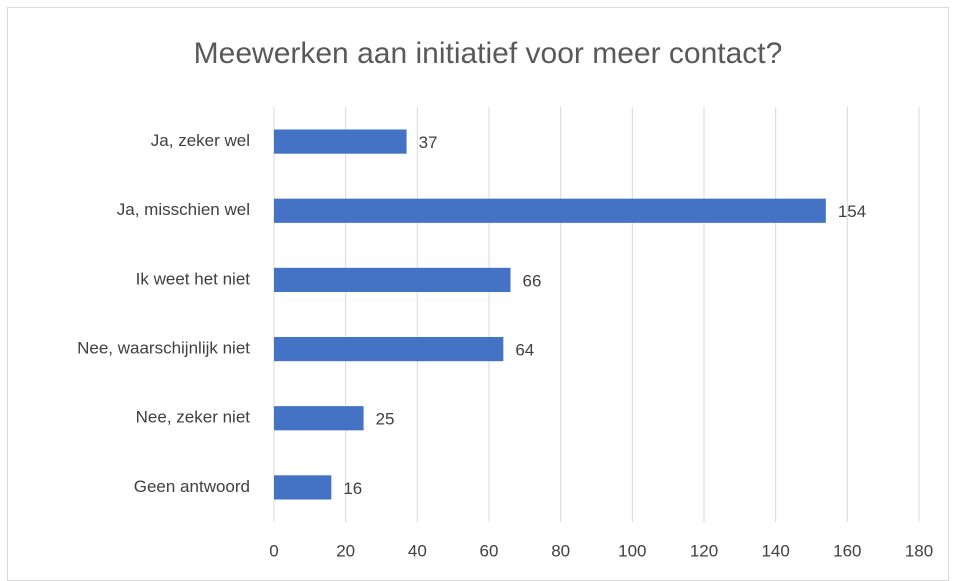 The width and height of the screenshot is (956, 581). What do you see at coordinates (428, 142) in the screenshot?
I see `data-label: 37` at bounding box center [428, 142].